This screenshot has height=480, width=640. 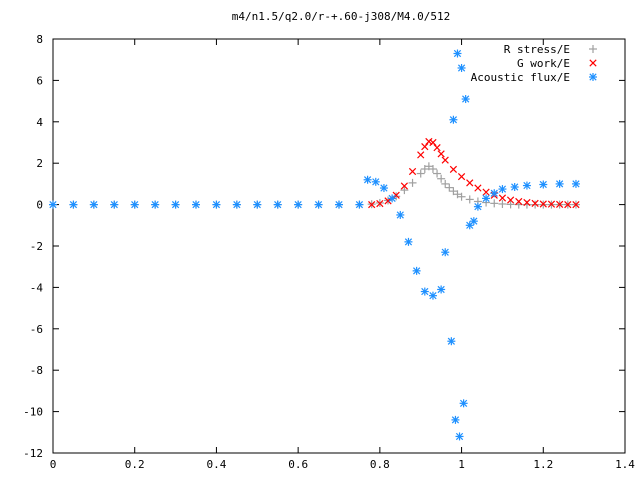 What do you see at coordinates (39, 205) in the screenshot?
I see `y-tick-label: 0` at bounding box center [39, 205].